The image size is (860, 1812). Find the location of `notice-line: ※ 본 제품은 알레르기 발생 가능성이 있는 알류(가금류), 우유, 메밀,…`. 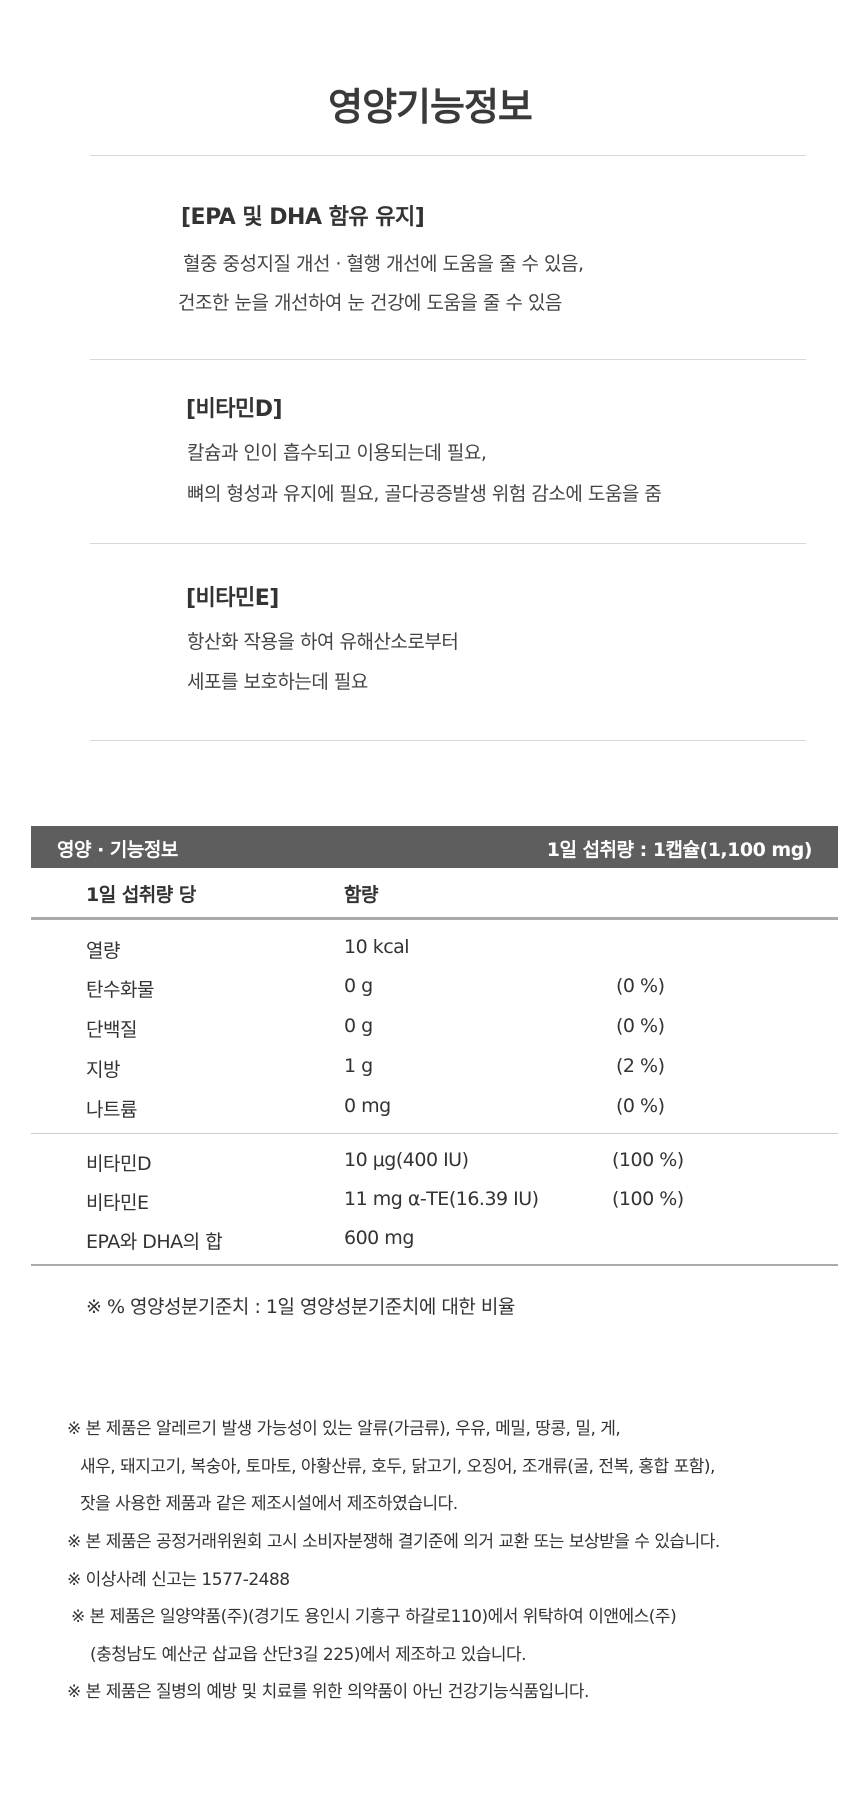

notice-line: ※ 본 제품은 알레르기 발생 가능성이 있는 알류(가금류), 우유, 메밀,… is located at coordinates (344, 1429).